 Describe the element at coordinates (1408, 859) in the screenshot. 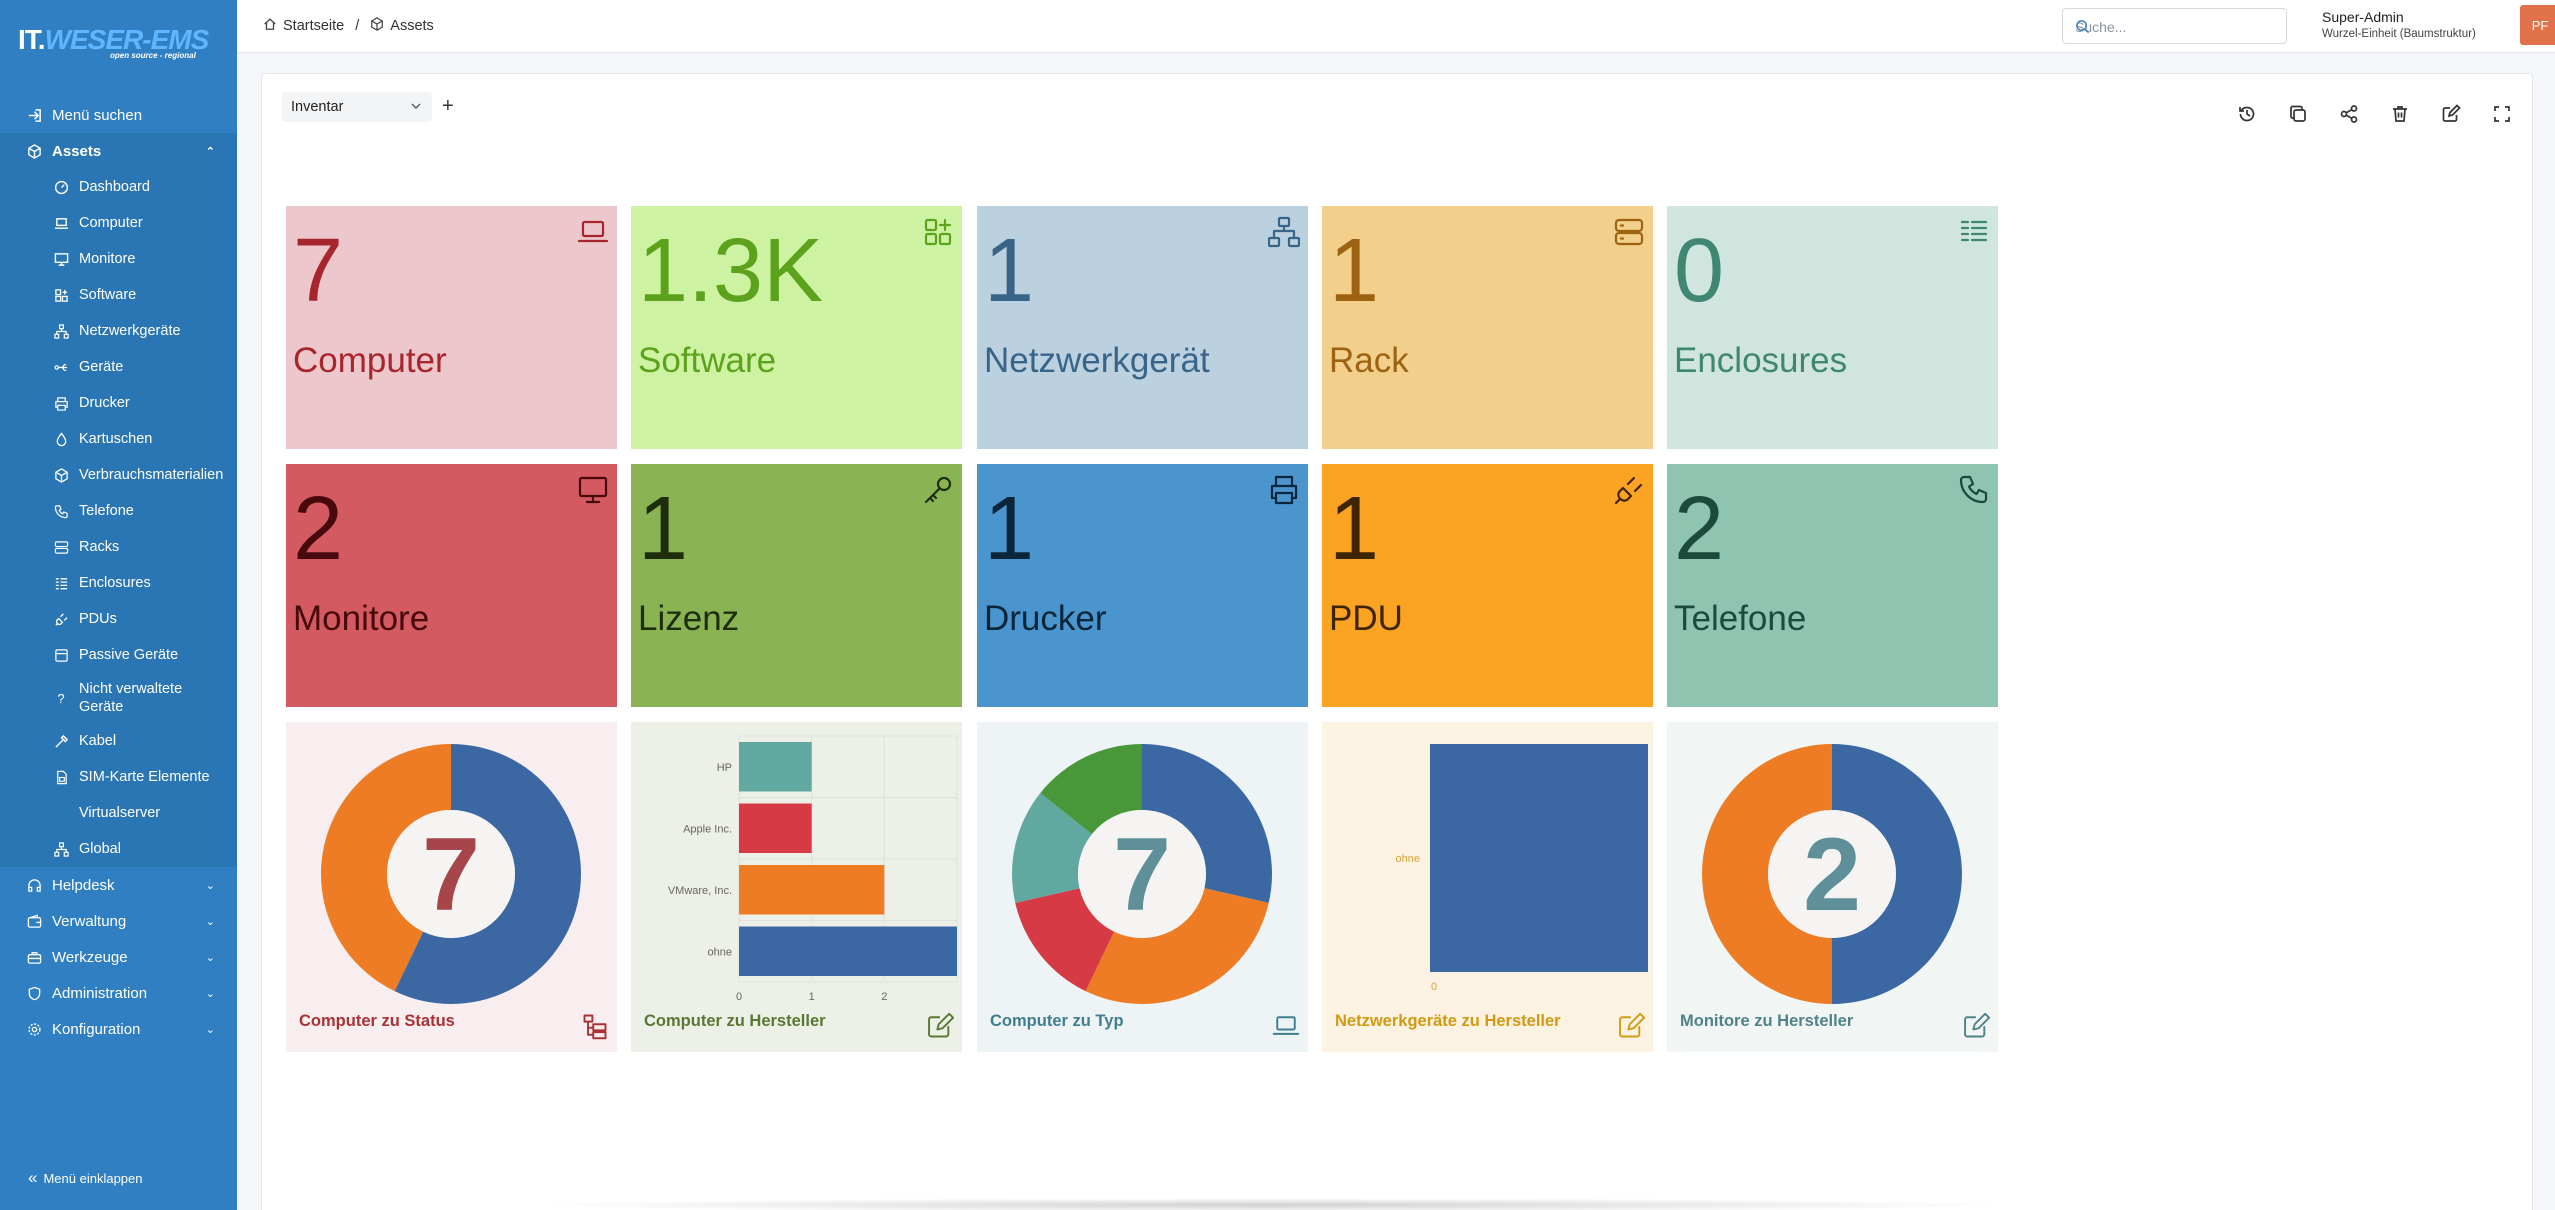

I see `category-label: ohne` at that location.